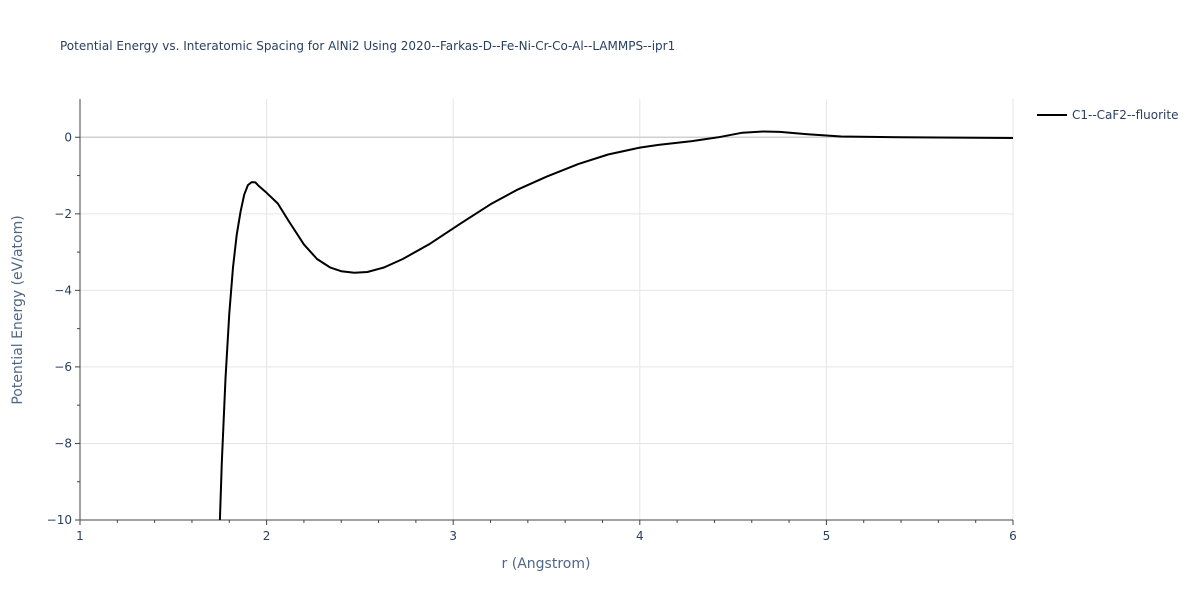 The height and width of the screenshot is (600, 1200). Describe the element at coordinates (1013, 536) in the screenshot. I see `x-tick-label-6: 6` at that location.